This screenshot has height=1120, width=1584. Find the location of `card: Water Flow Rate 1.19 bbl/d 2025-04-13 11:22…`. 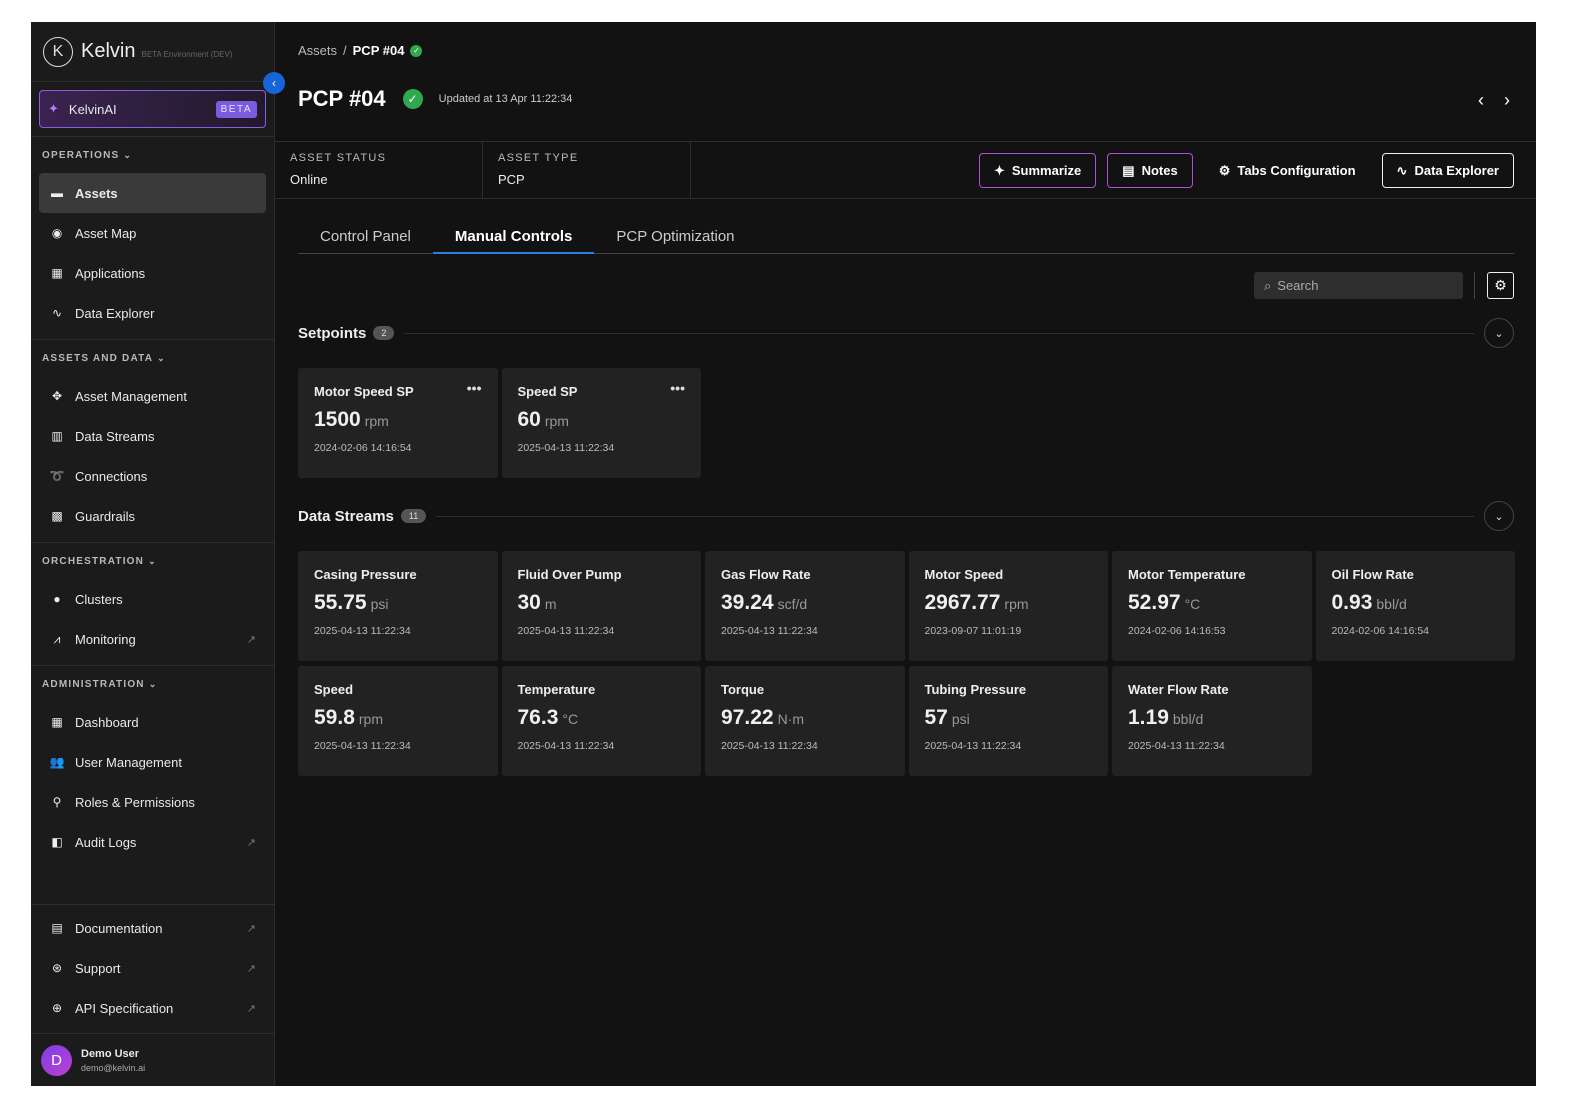

card: Water Flow Rate 1.19 bbl/d 2025-04-13 11:22… is located at coordinates (1212, 721).